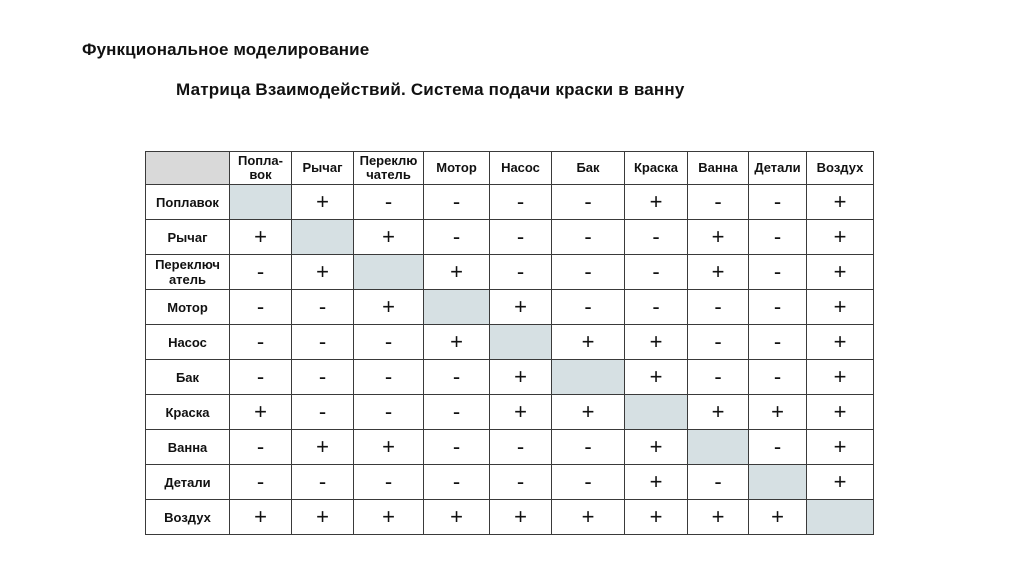 The image size is (1024, 574). I want to click on column-header: Насос, so click(520, 168).